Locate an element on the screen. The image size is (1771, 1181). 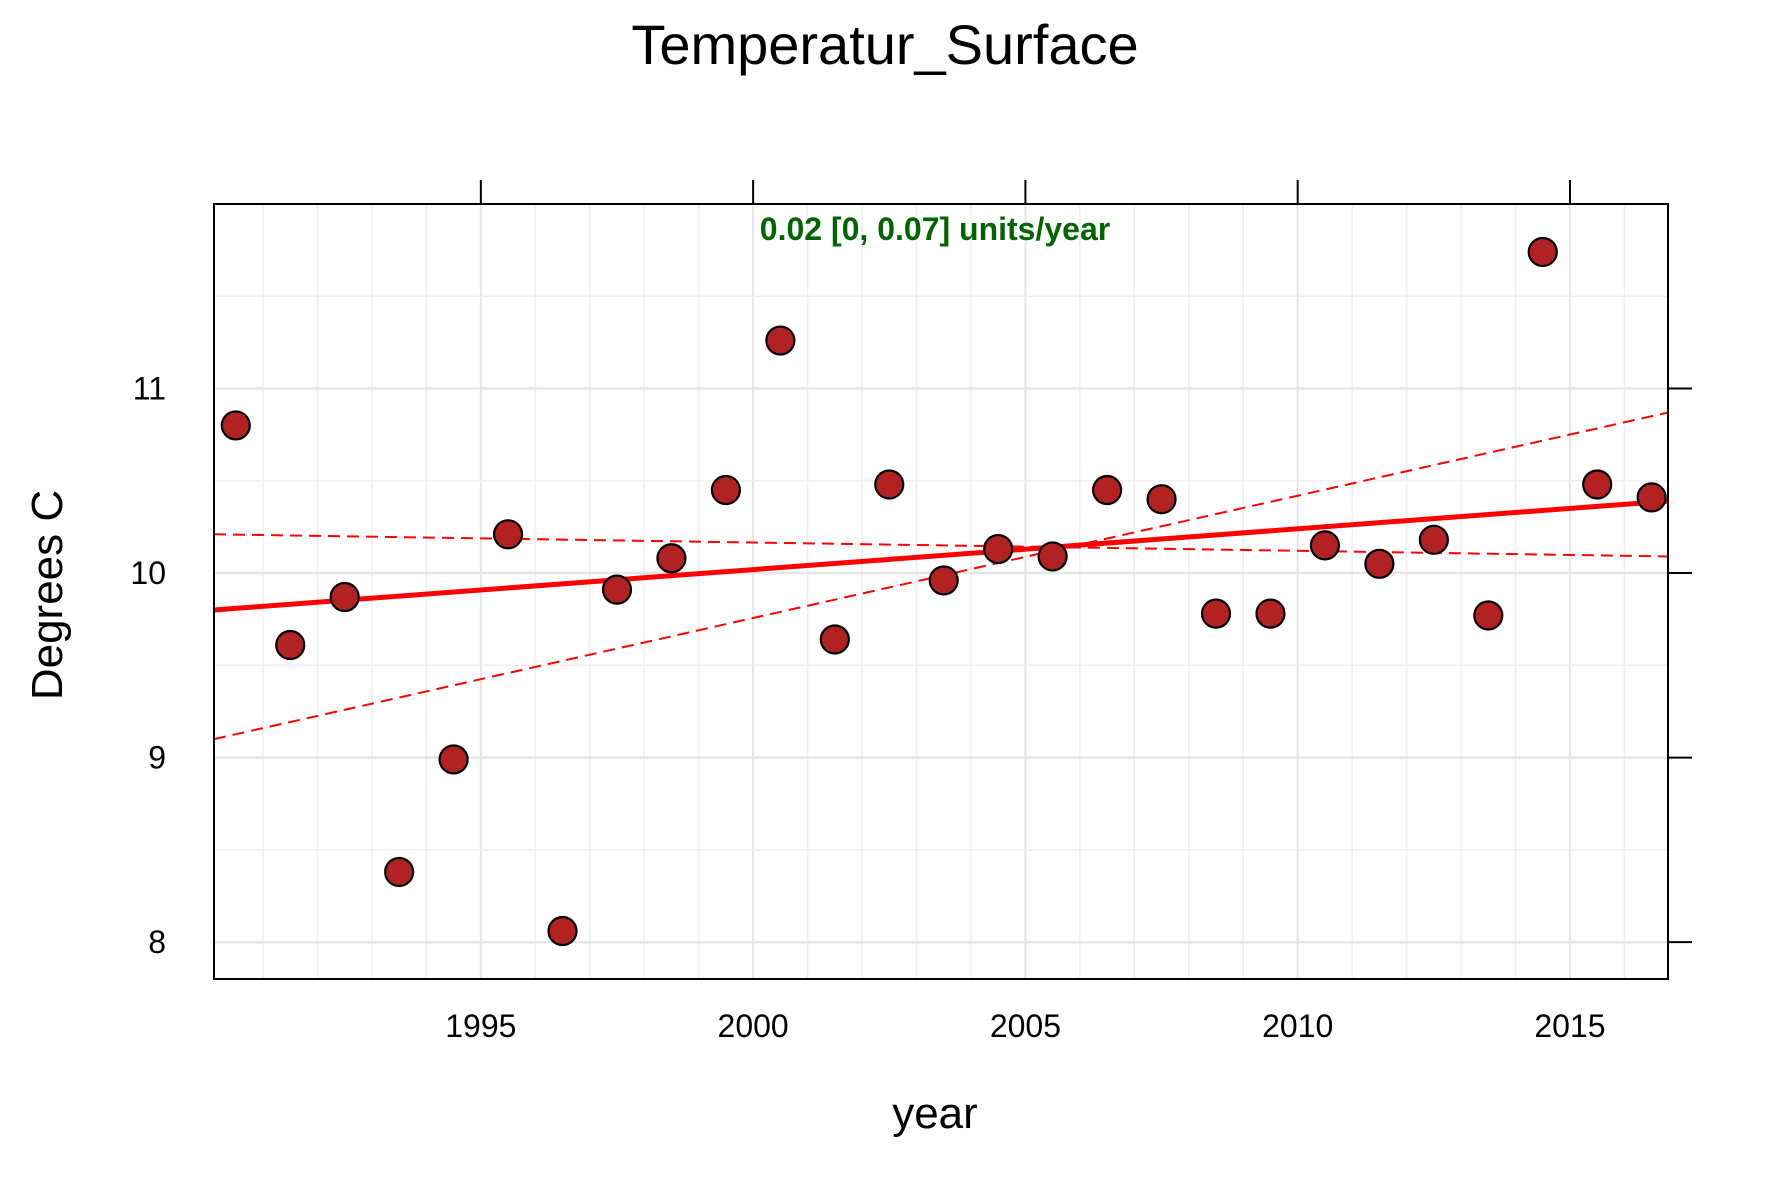
ci-lower-line is located at coordinates (941, 545).